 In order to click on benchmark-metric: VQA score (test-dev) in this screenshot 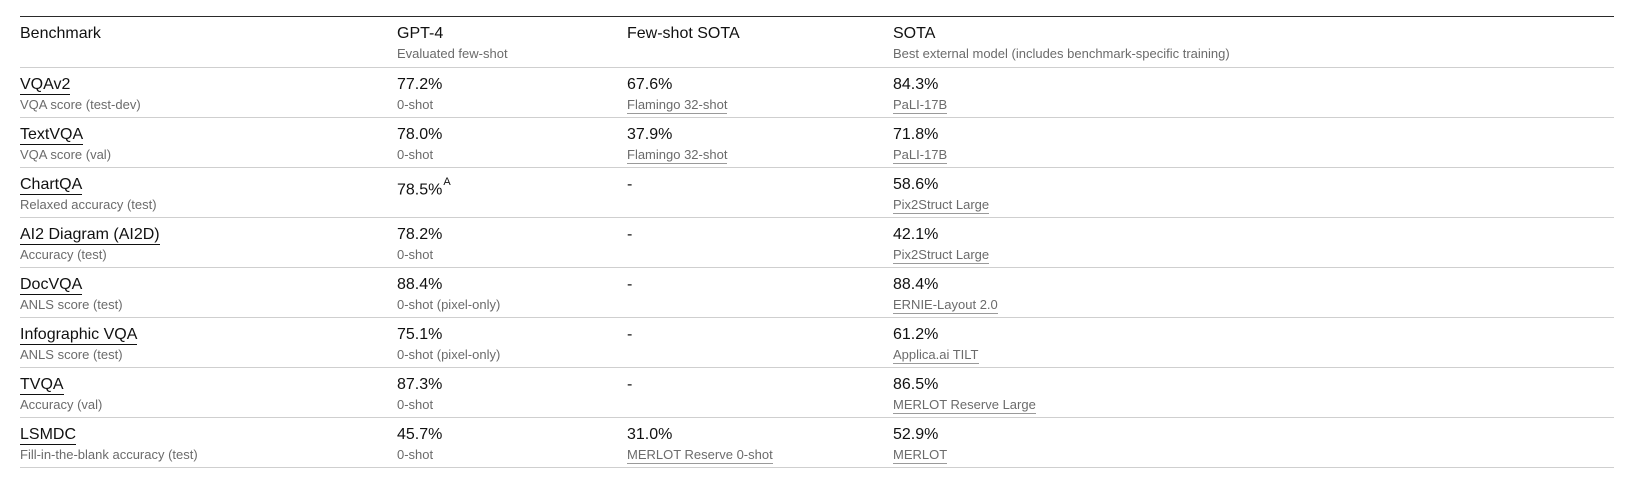, I will do `click(80, 104)`.